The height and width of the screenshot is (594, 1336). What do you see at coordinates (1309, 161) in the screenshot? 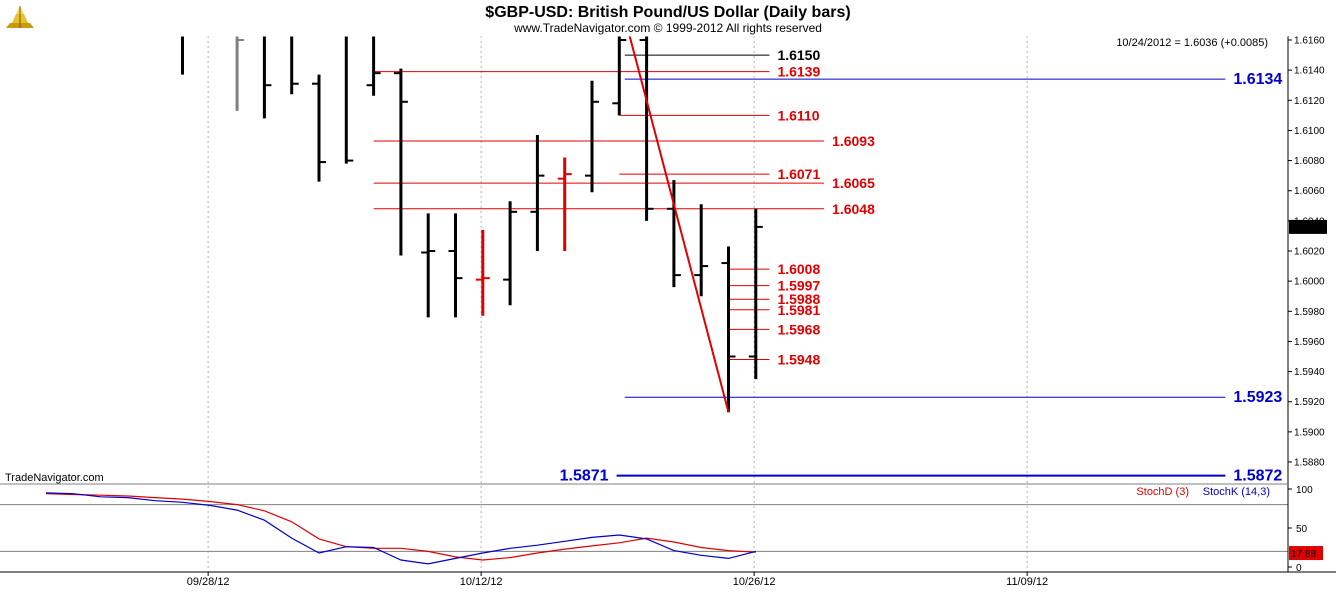
I see `y-tick-label: 1.6080` at bounding box center [1309, 161].